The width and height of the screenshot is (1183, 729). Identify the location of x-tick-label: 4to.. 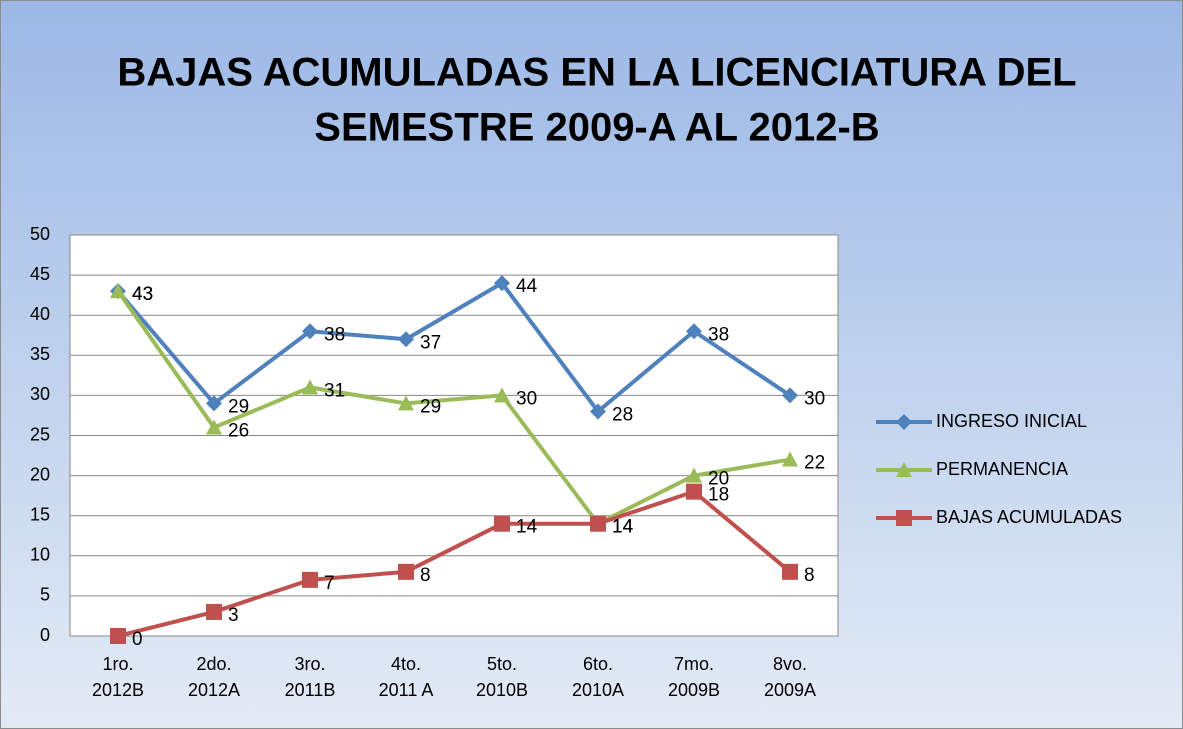
(406, 664).